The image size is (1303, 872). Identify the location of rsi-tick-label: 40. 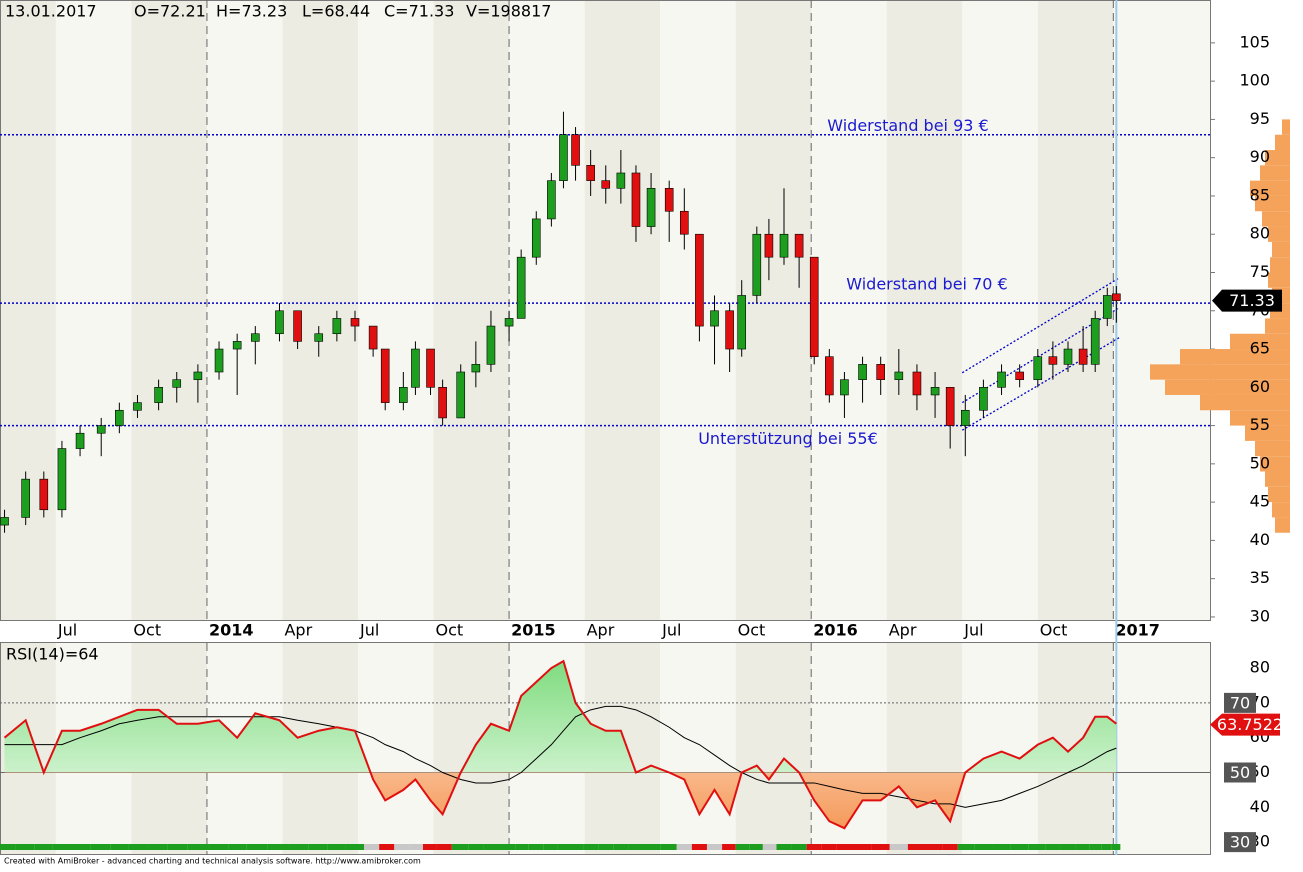
(1260, 806).